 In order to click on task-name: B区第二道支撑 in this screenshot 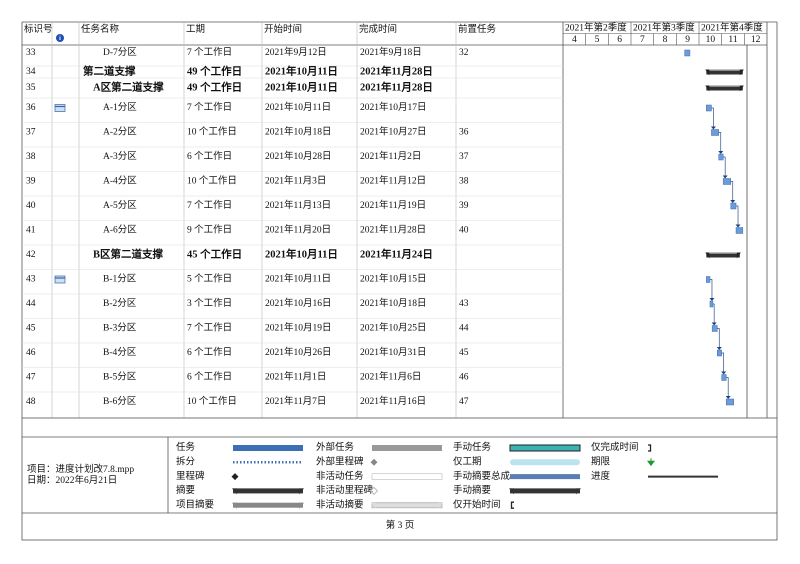, I will do `click(128, 253)`.